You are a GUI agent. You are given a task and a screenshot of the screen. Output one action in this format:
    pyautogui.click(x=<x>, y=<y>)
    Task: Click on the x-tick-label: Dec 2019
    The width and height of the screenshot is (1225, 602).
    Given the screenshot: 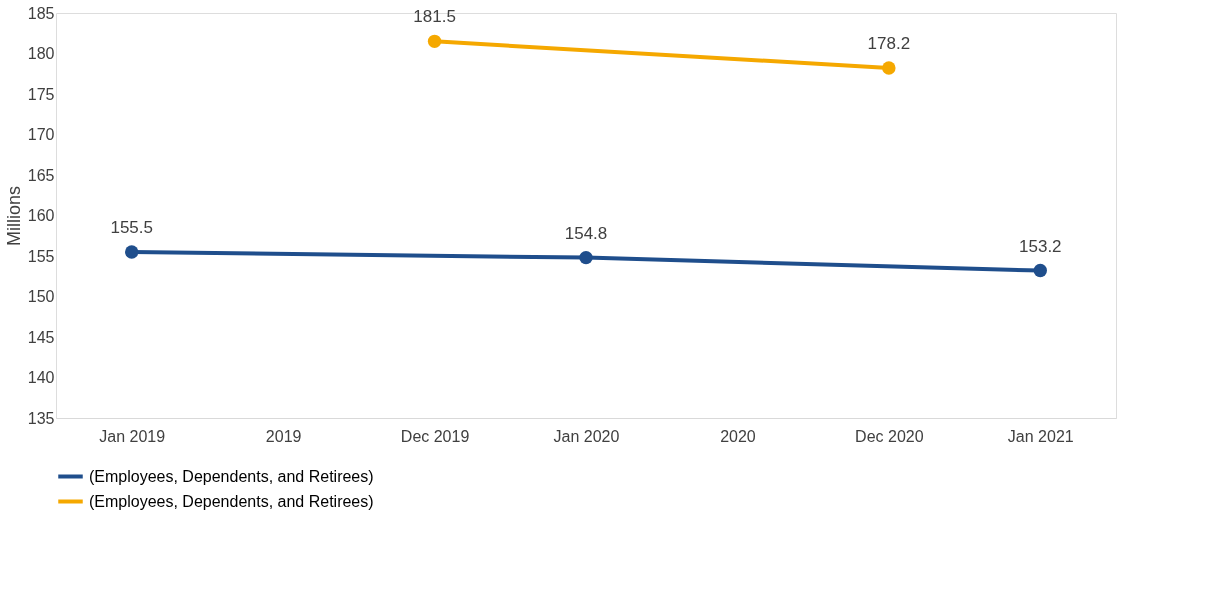 What is the action you would take?
    pyautogui.click(x=435, y=436)
    